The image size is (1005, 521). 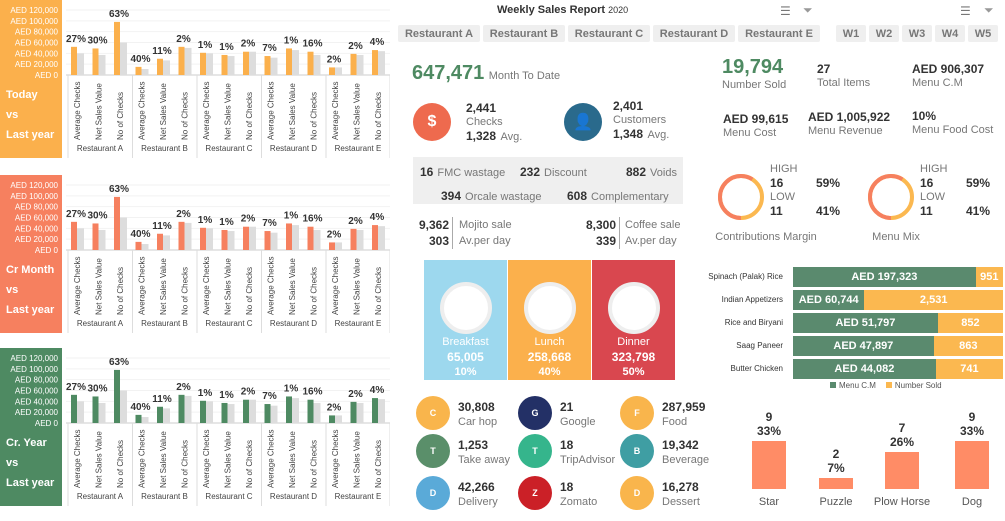 What do you see at coordinates (851, 33) in the screenshot?
I see `slicer-week: W1` at bounding box center [851, 33].